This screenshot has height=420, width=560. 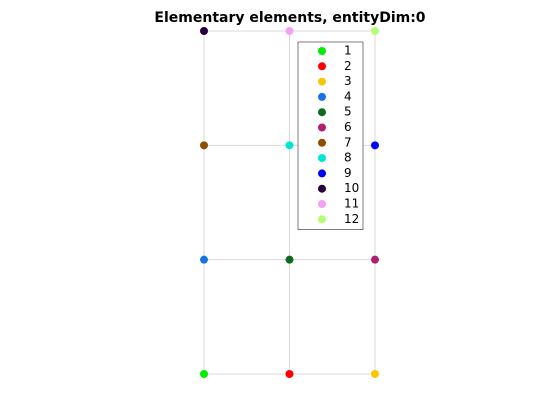 What do you see at coordinates (289, 18) in the screenshot?
I see `chart-title: Elementary elements, entityDim:0` at bounding box center [289, 18].